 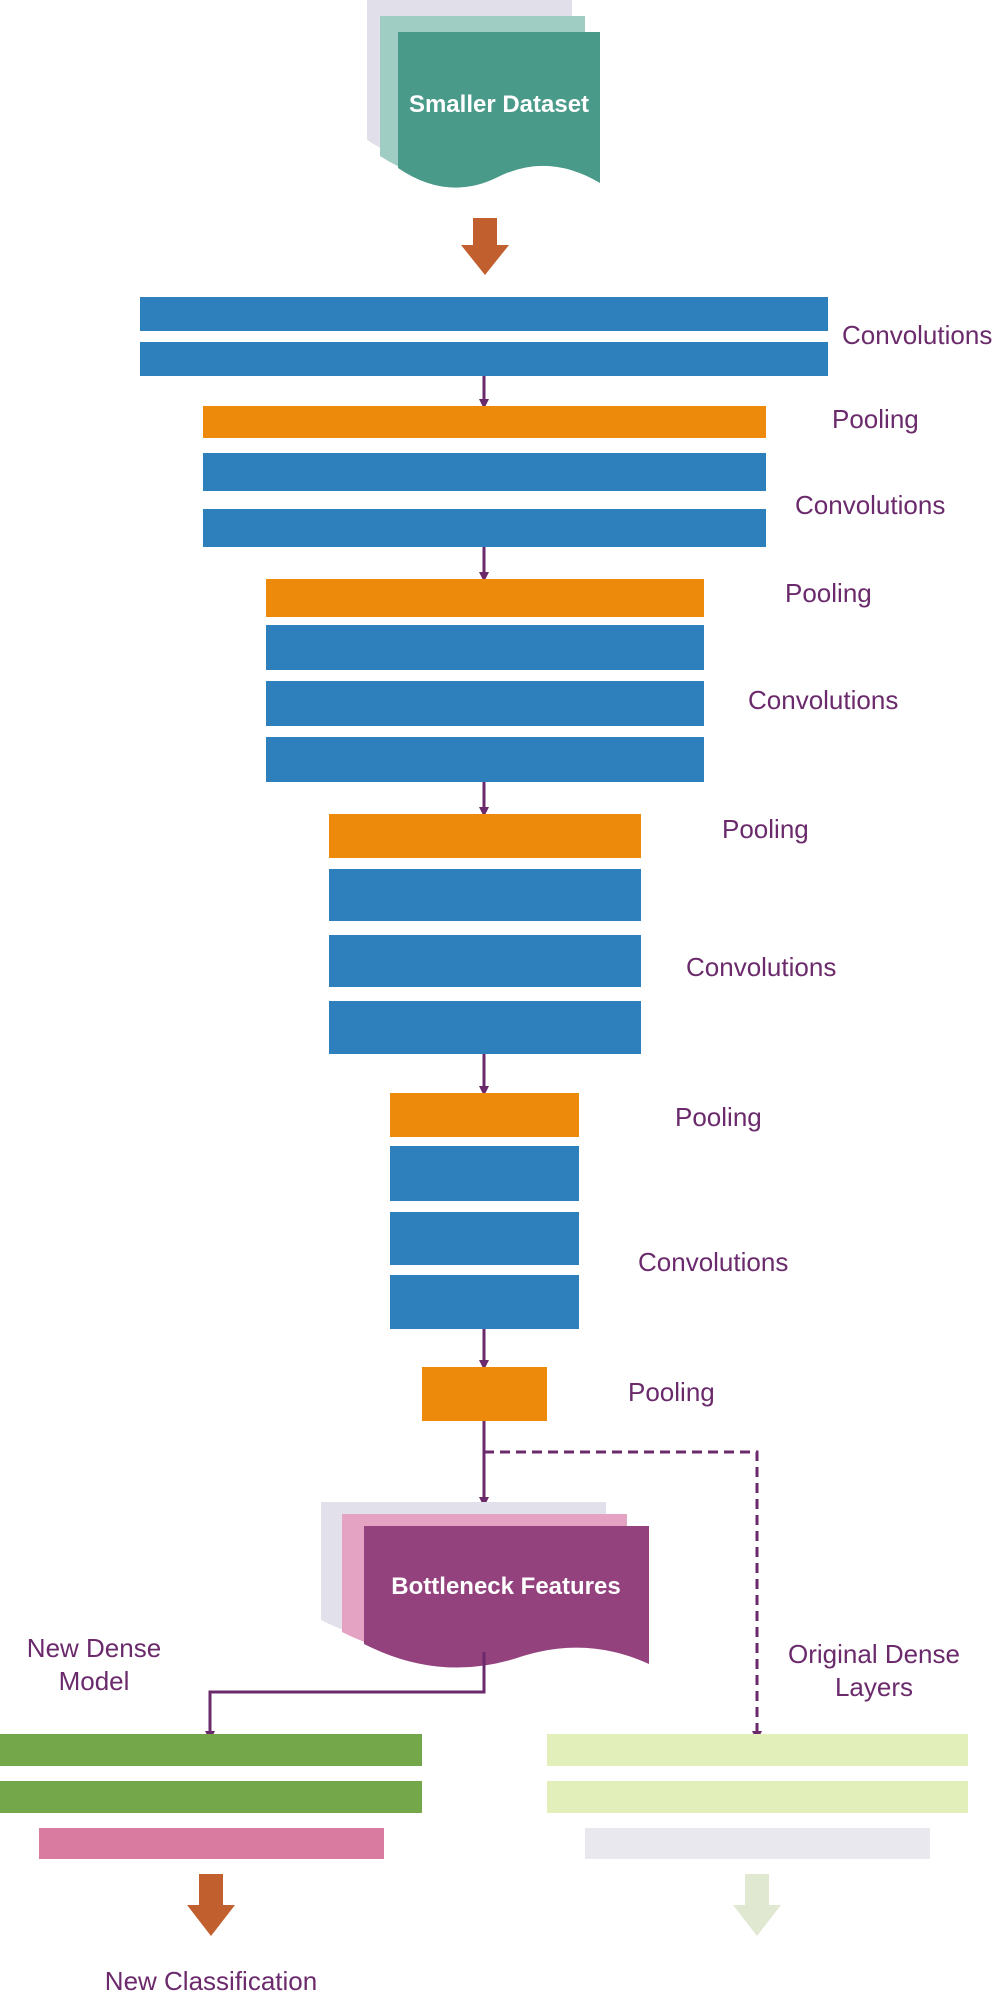 I want to click on pool-label-4: Pooling, so click(x=718, y=1117).